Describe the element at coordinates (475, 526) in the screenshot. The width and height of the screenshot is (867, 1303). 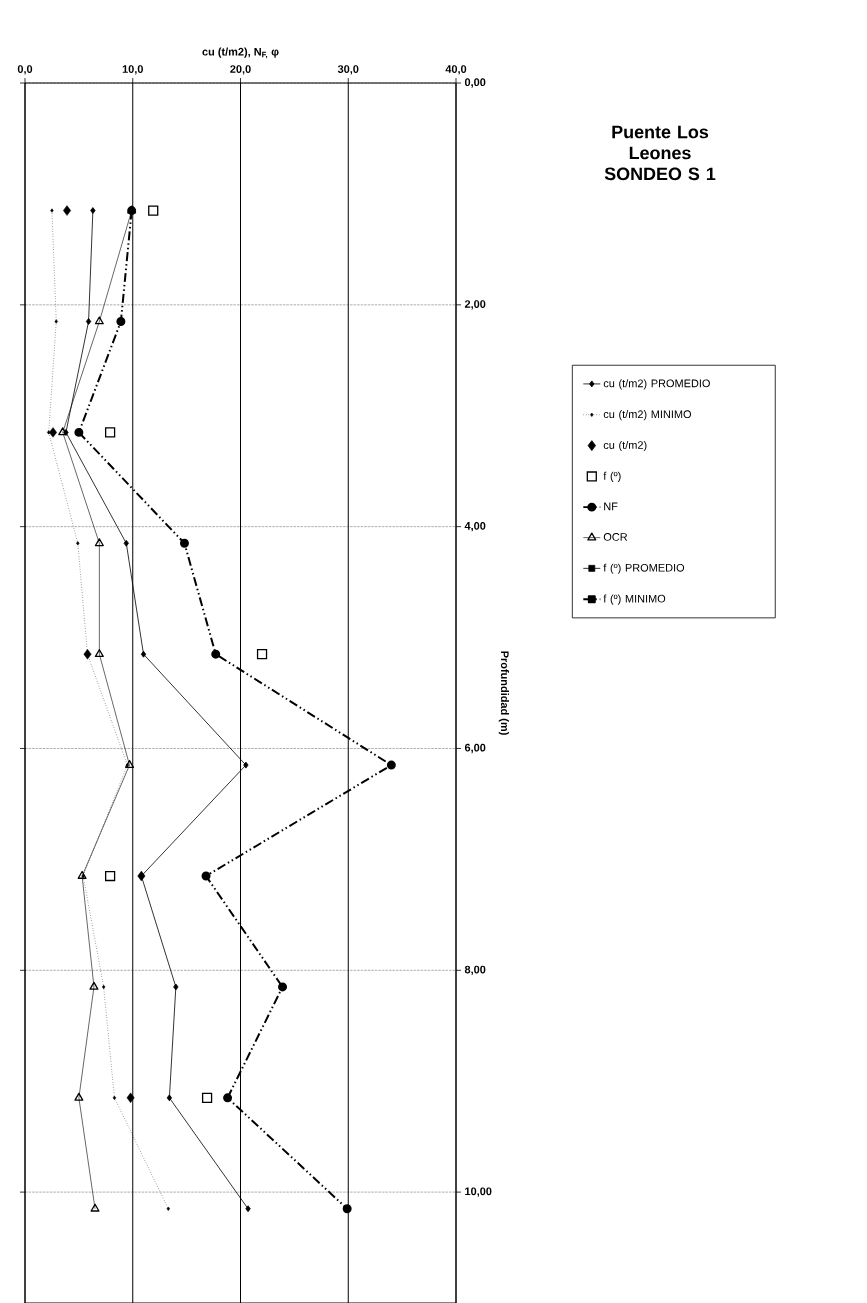
I see `y-tick-label: 4,00` at that location.